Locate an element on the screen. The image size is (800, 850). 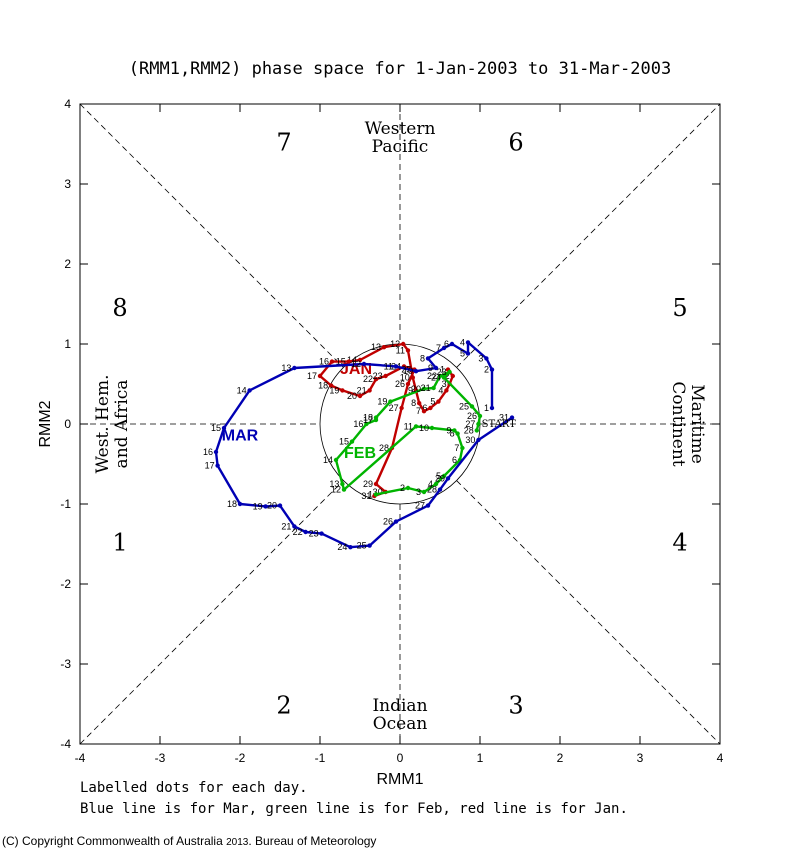
series-line-feb is located at coordinates (408, 433).